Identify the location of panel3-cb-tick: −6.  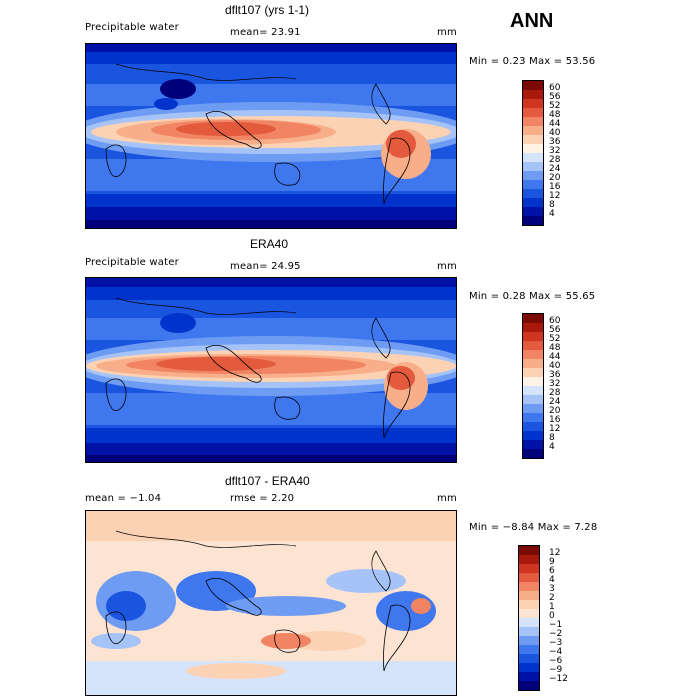
(556, 661).